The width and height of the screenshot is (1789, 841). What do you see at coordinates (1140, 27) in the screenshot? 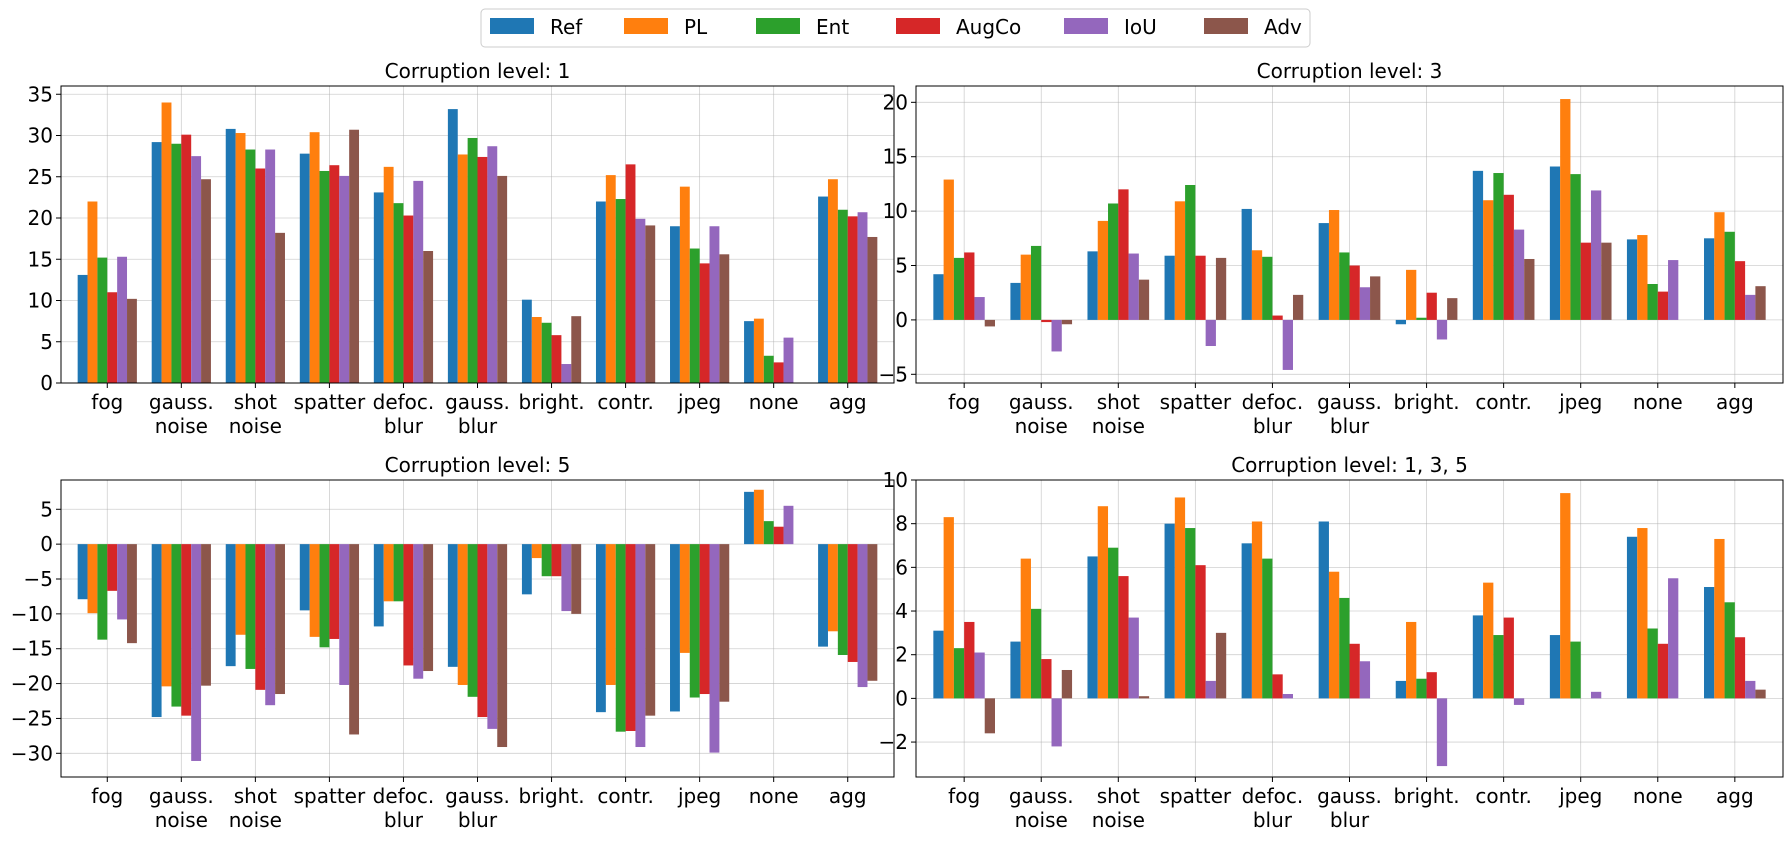
I see `legend-label-iou: IoU` at bounding box center [1140, 27].